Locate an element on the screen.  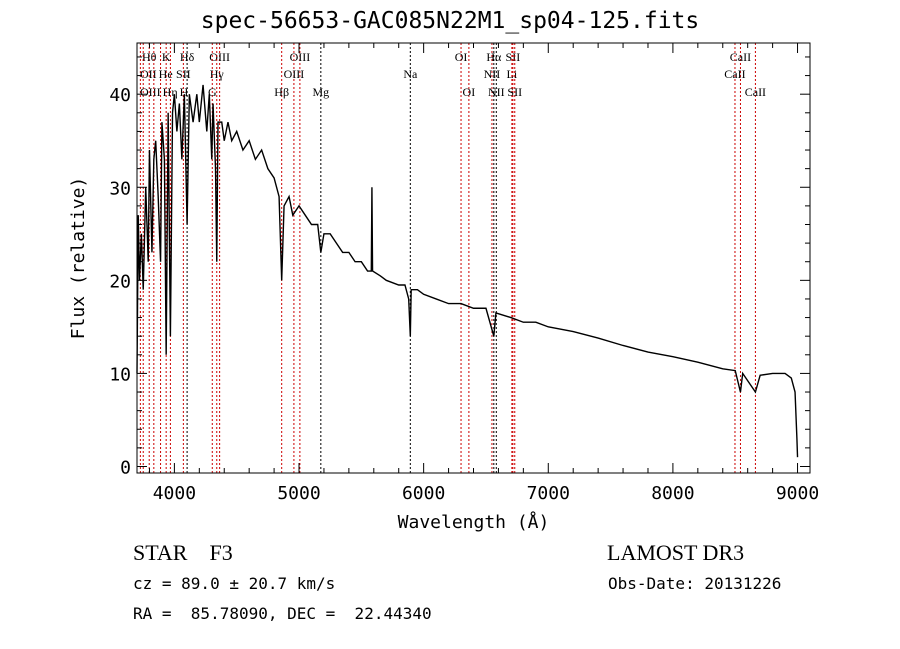
x-tick-label: 5000 is located at coordinates (298, 493).